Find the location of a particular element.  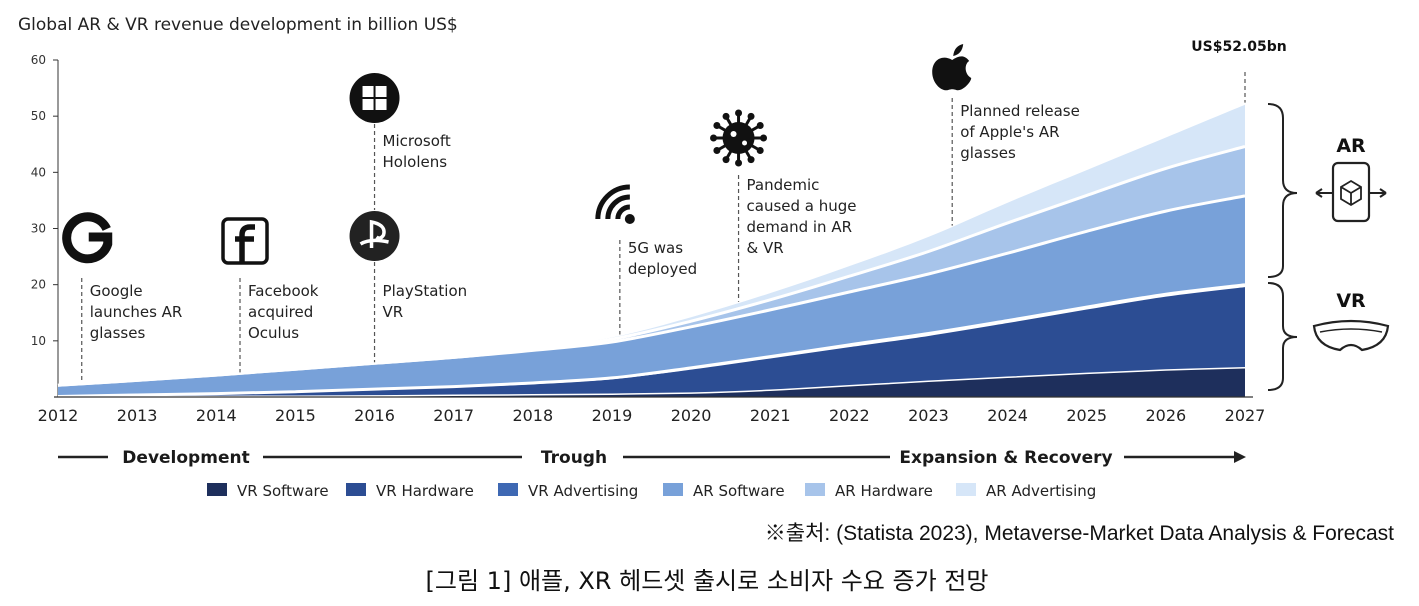

x-tick-label: 2024 is located at coordinates (1007, 415).